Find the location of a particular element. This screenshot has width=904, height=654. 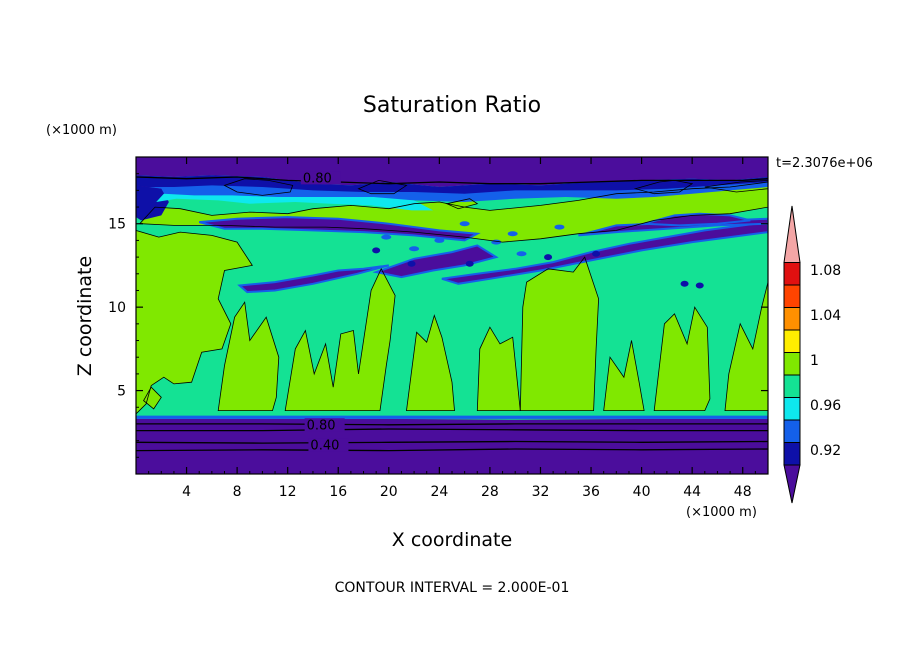

lower-transition-layer is located at coordinates (452, 417).